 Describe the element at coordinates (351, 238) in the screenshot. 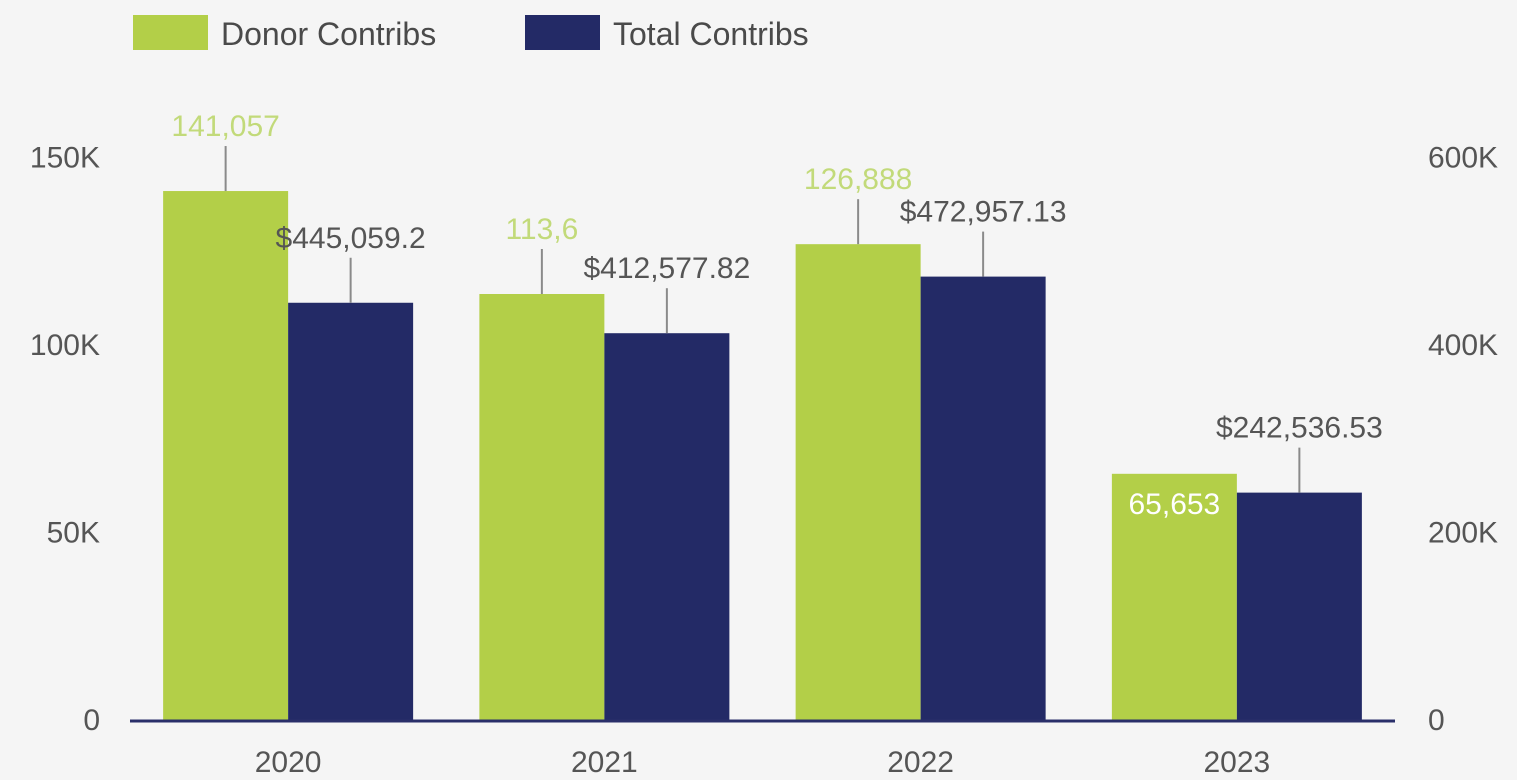

I see `data-label: $445,059.2` at that location.